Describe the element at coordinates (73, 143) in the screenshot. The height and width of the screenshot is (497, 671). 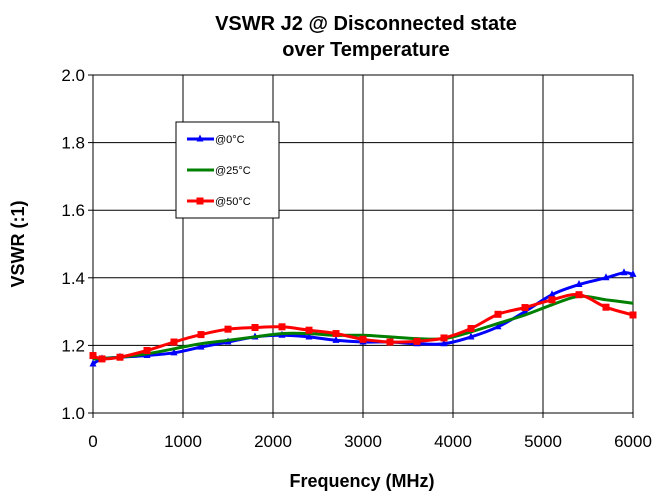
I see `y-tick-label: 1.8` at that location.